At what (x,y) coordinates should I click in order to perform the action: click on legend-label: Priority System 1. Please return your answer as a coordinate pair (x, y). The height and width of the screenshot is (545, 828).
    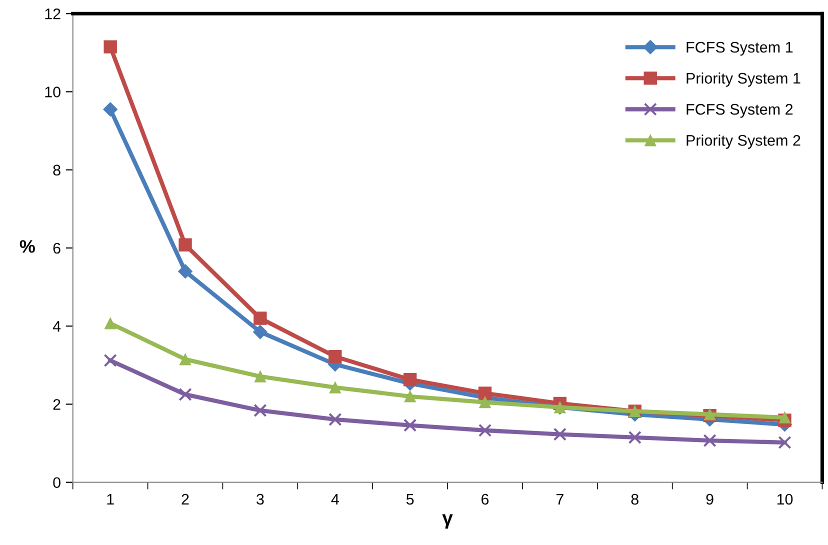
    Looking at the image, I should click on (743, 79).